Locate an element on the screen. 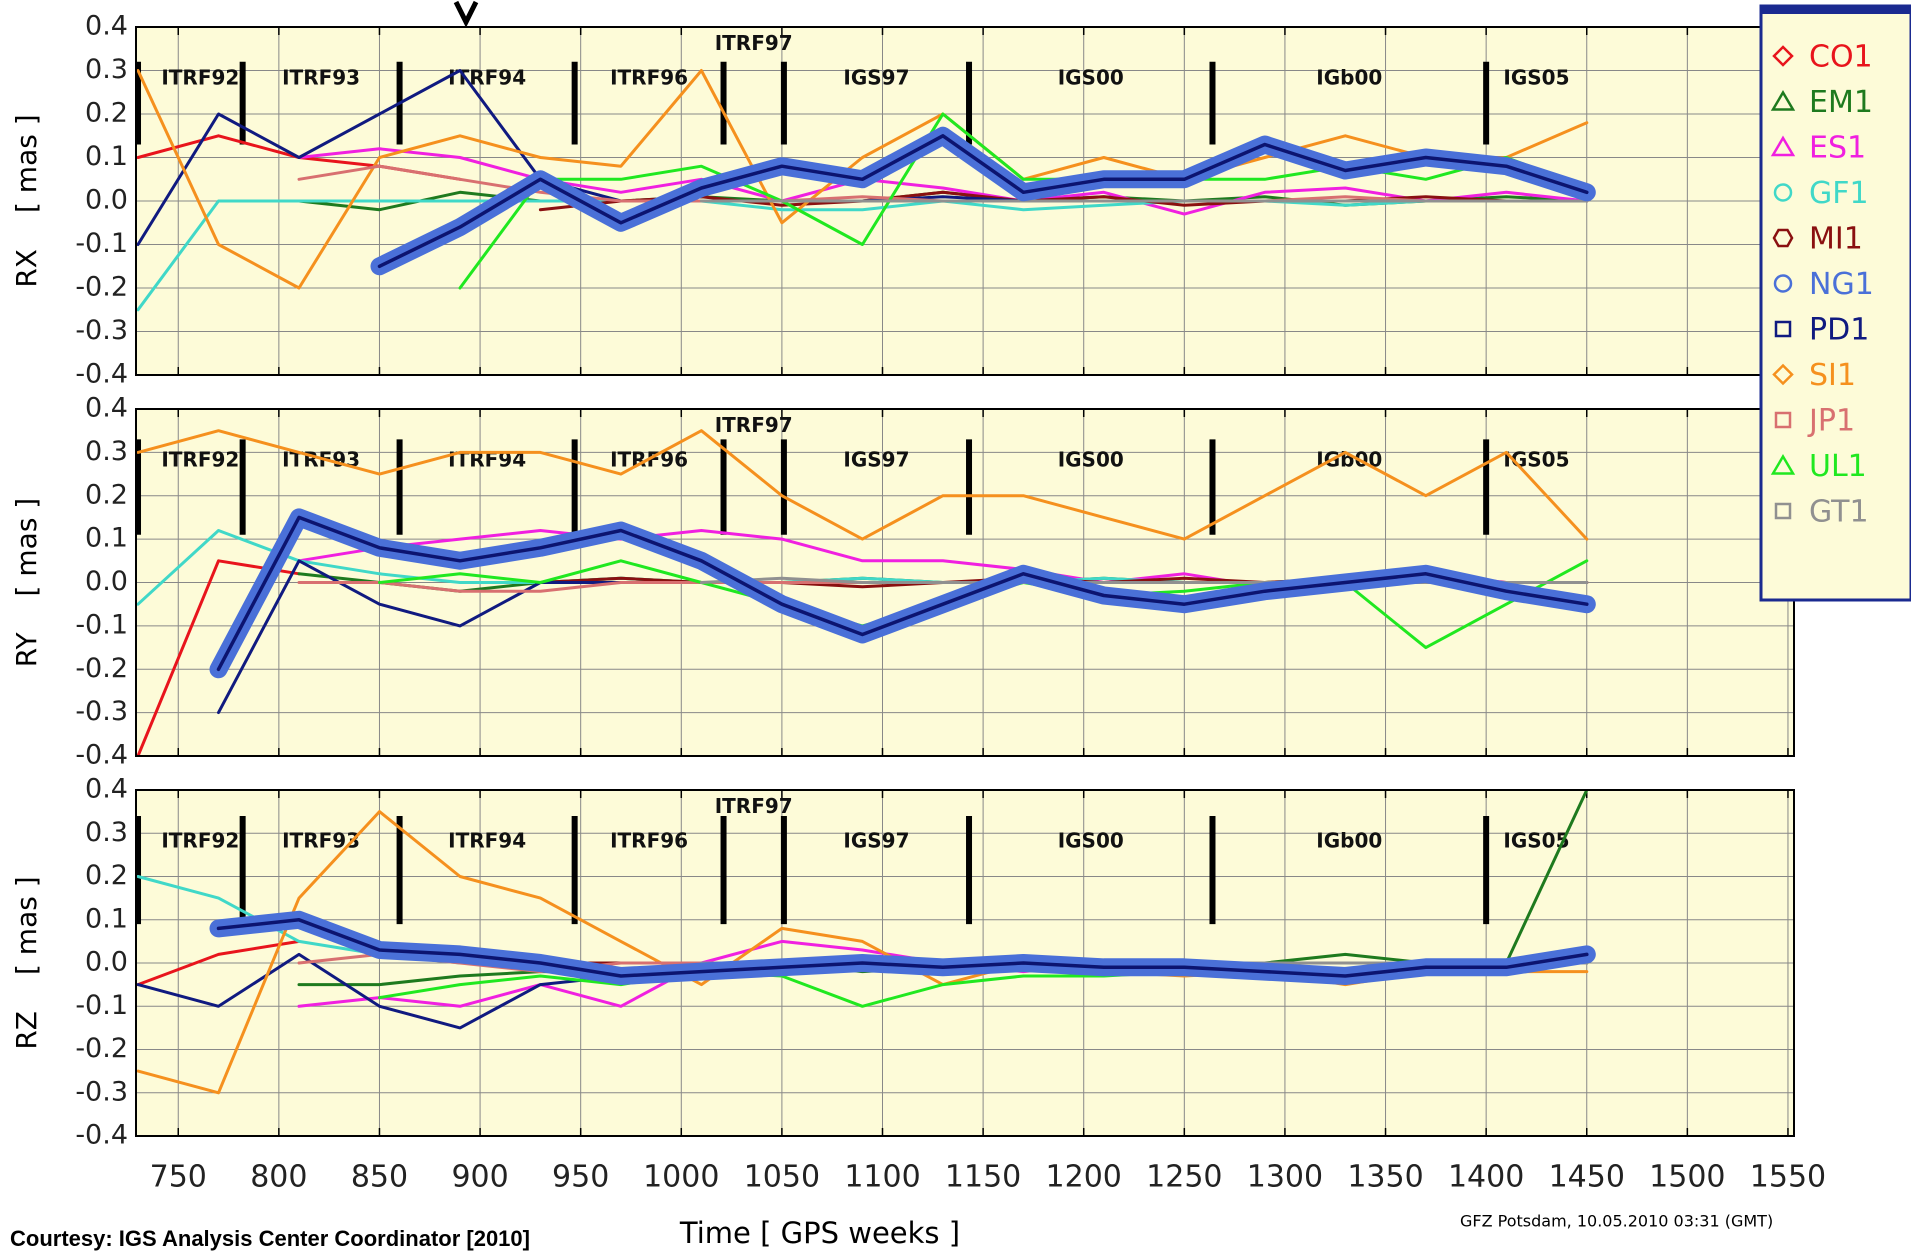  arrow is located at coordinates (466, 14).